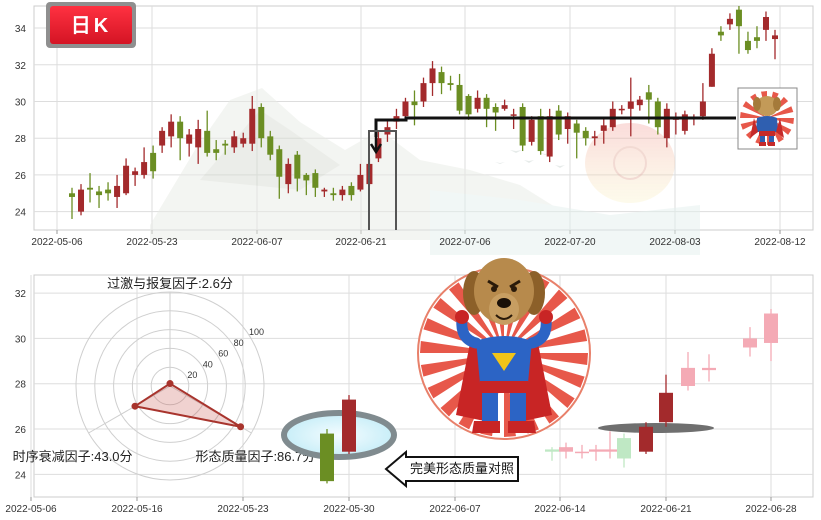 The image size is (821, 520). I want to click on y-tick-label: 30, so click(21, 102).